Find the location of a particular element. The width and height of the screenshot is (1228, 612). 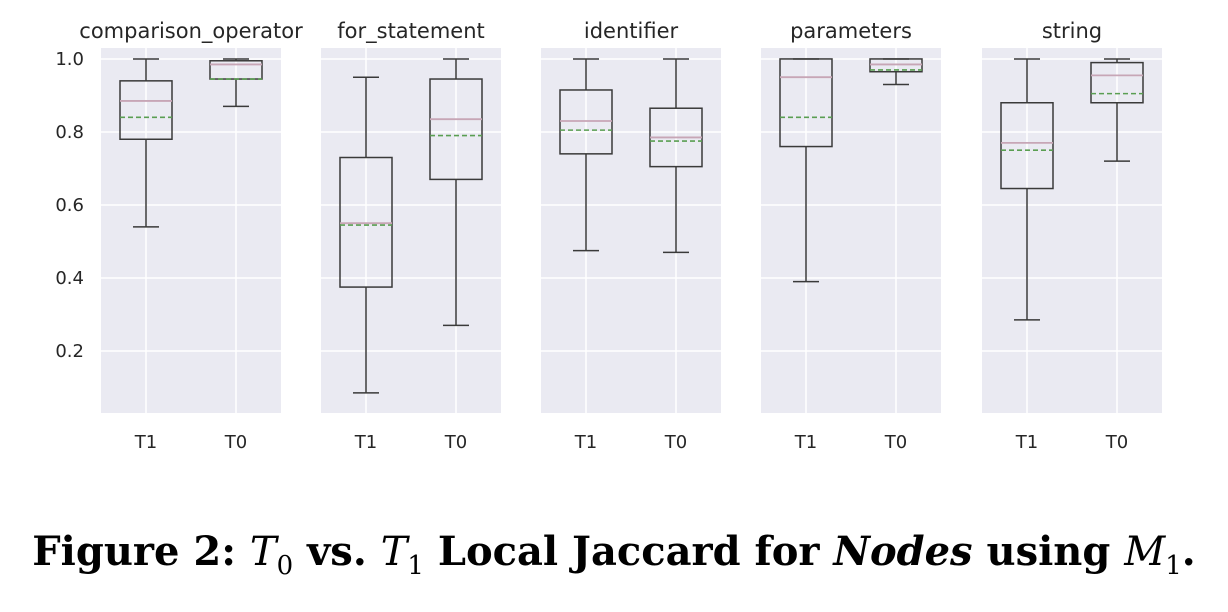

x-tick-label-comparison-operator-t1: T1 is located at coordinates (145, 442).